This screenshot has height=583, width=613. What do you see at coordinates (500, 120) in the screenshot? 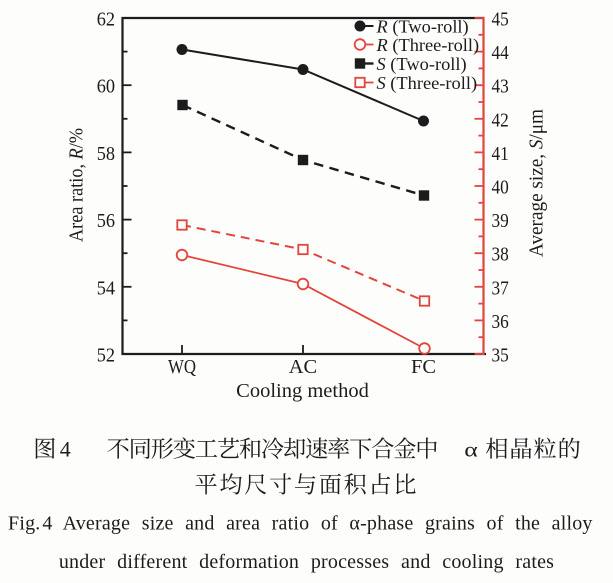
I see `svg-text: 42` at bounding box center [500, 120].